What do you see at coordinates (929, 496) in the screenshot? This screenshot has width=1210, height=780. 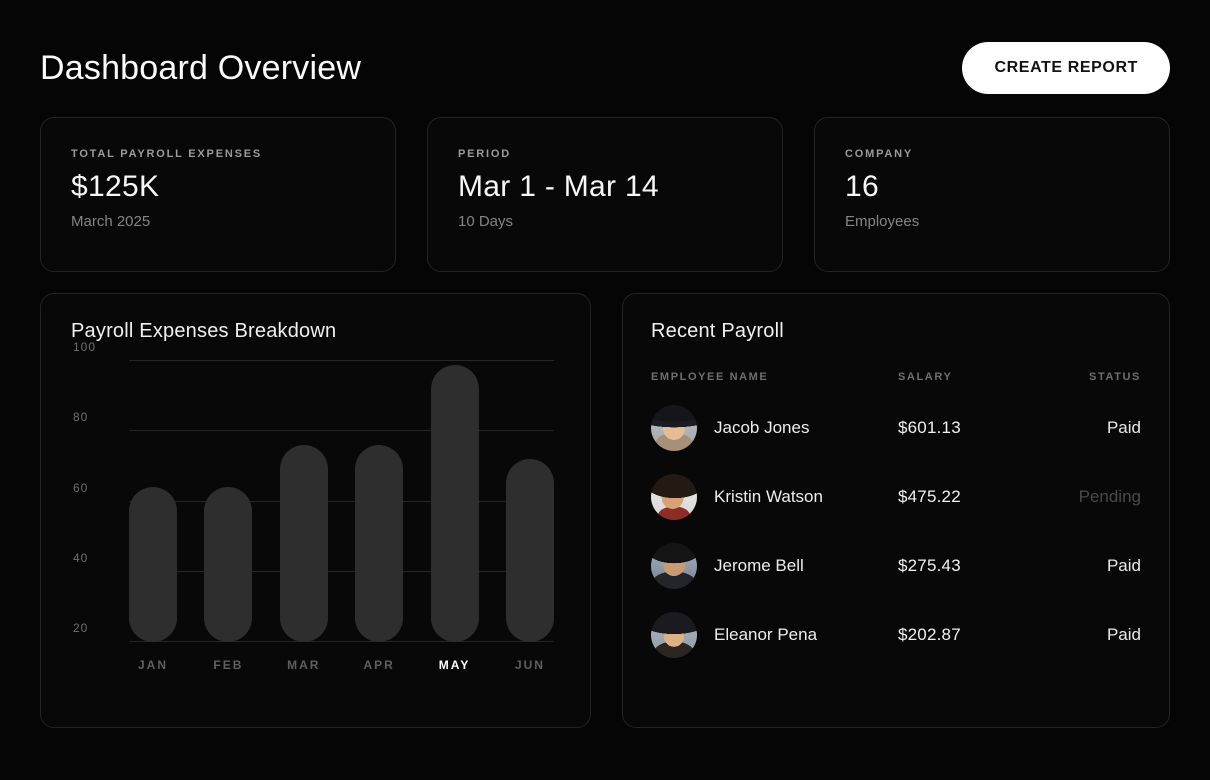 I see `salary-value: $475.22` at bounding box center [929, 496].